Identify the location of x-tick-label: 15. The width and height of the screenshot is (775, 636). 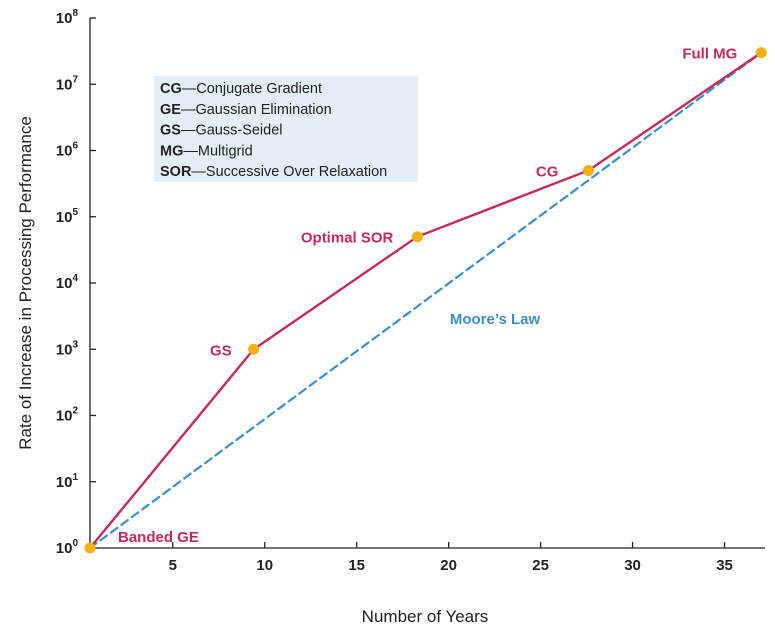
(356, 565).